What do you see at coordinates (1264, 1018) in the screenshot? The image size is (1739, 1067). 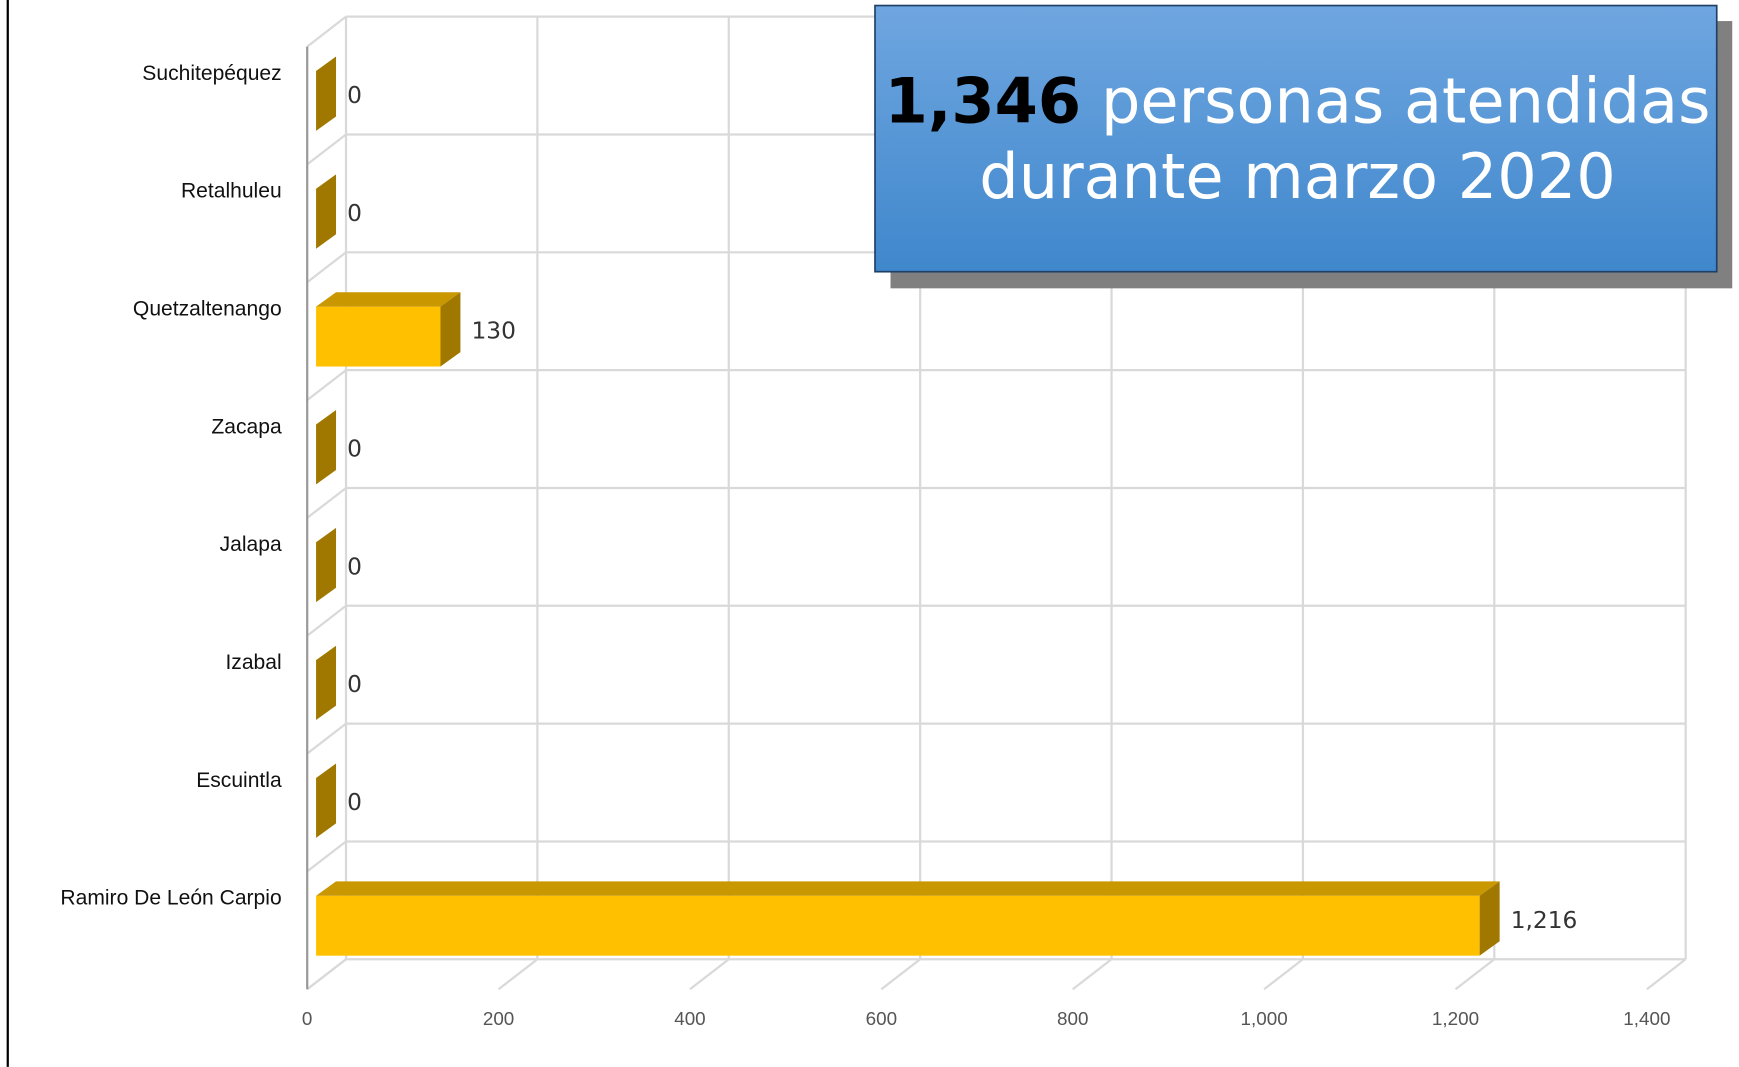 I see `x-tick-label: 1,000` at bounding box center [1264, 1018].